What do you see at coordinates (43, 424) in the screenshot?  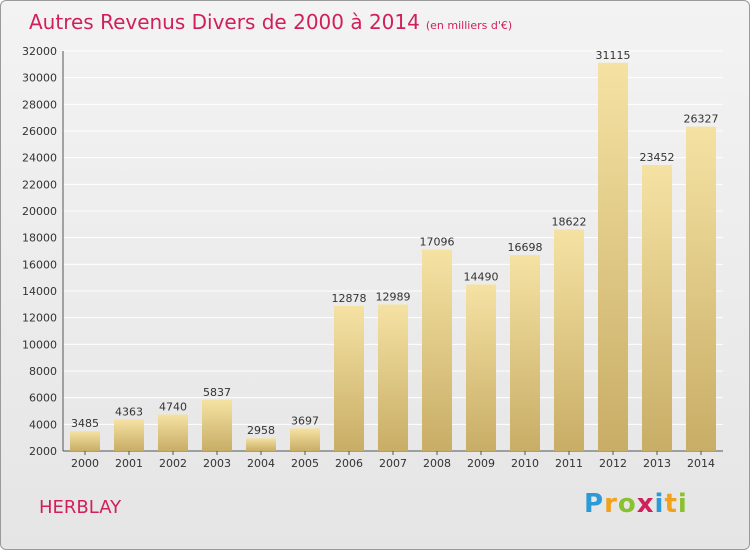 I see `y-tick-label: 4000` at bounding box center [43, 424].